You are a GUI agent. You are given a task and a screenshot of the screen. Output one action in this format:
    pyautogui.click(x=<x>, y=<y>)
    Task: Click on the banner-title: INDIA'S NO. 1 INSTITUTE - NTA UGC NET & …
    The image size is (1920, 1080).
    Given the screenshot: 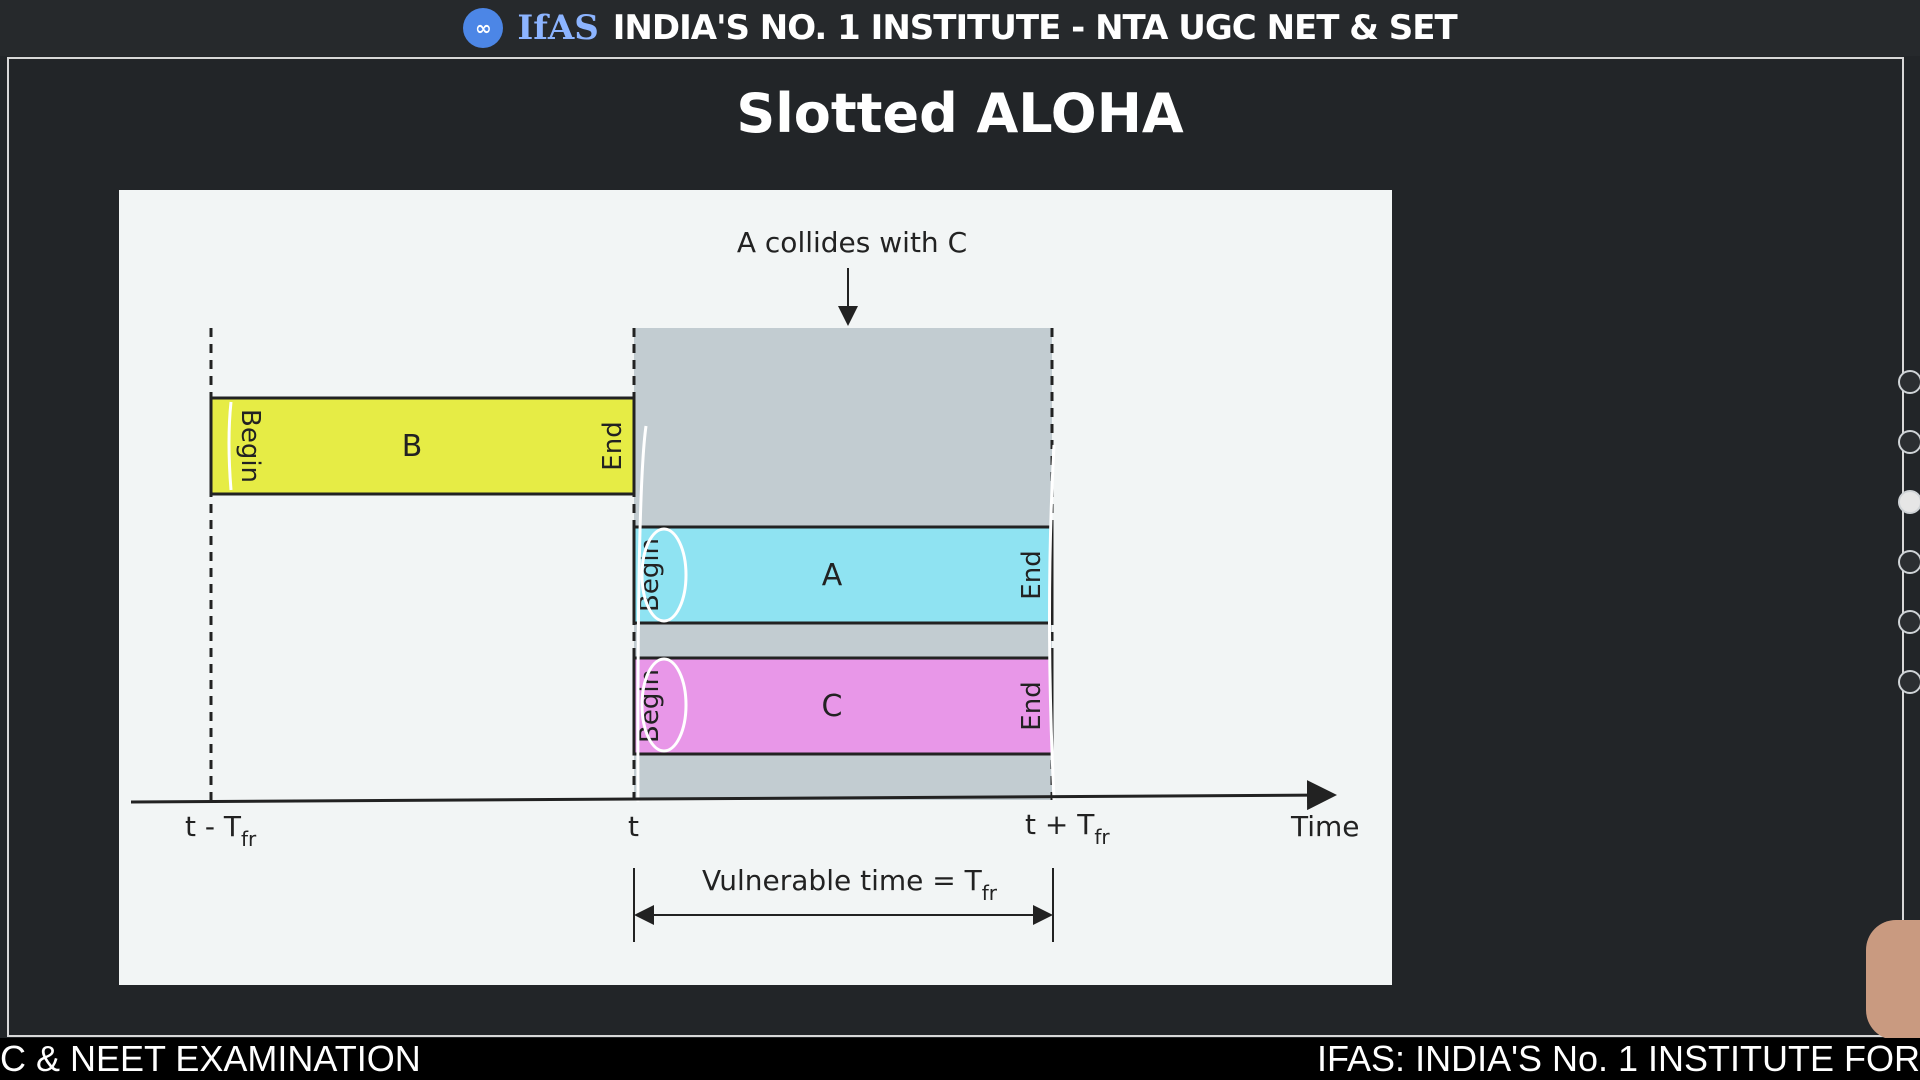 What is the action you would take?
    pyautogui.click(x=1035, y=28)
    